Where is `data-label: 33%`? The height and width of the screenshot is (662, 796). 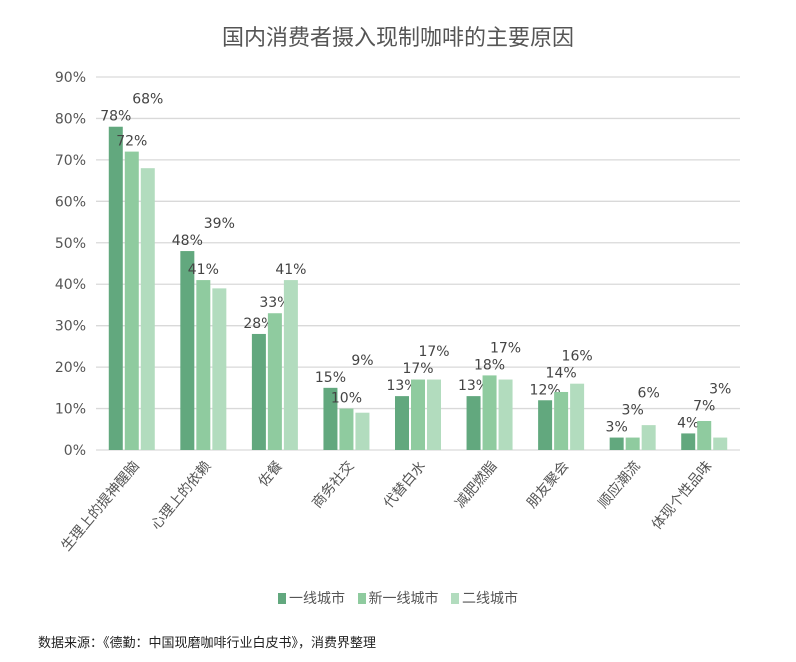 data-label: 33% is located at coordinates (274, 303).